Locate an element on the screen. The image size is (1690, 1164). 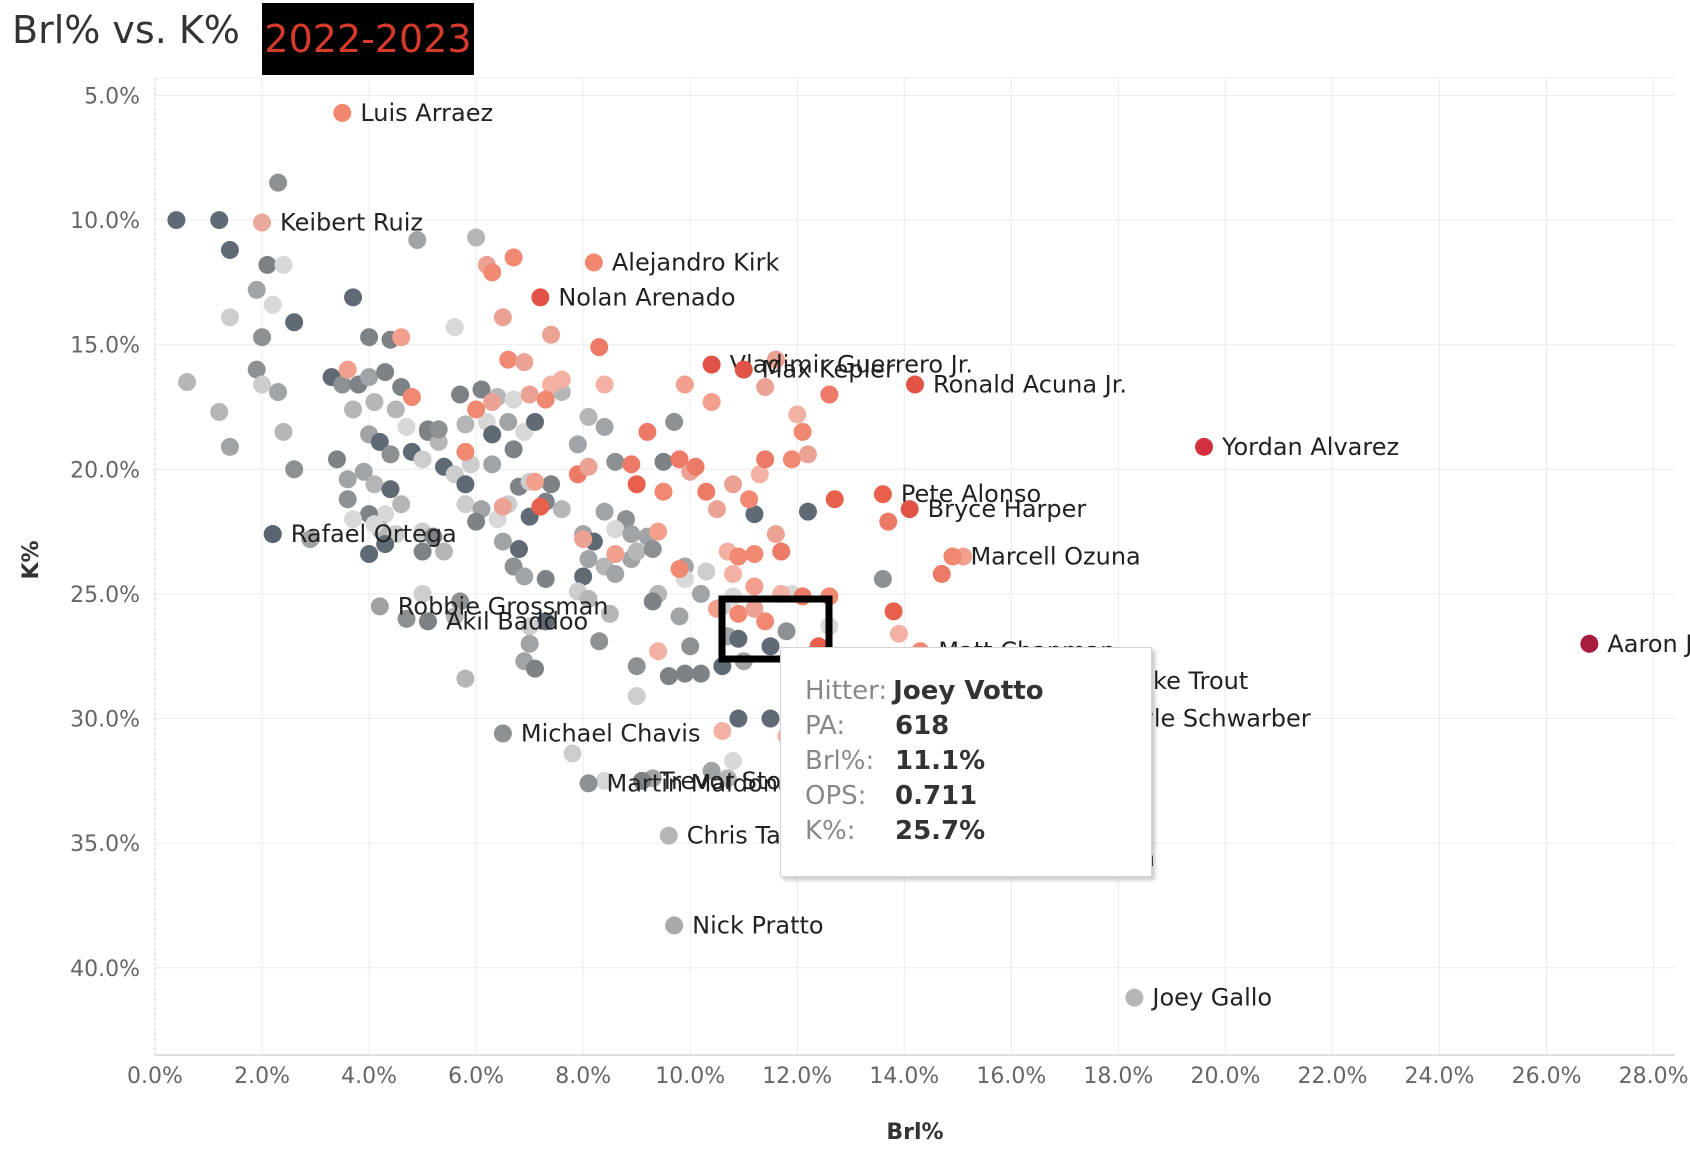
point-label: Alejandro Kirk is located at coordinates (696, 262).